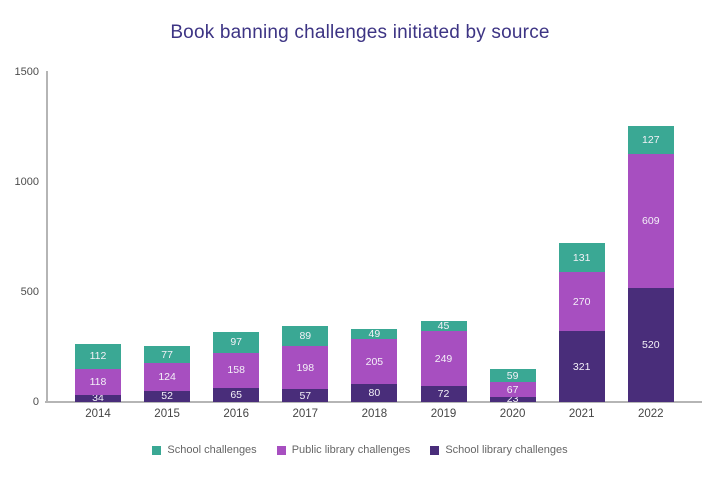 The image size is (720, 478). I want to click on segment-value-label: 124, so click(167, 376).